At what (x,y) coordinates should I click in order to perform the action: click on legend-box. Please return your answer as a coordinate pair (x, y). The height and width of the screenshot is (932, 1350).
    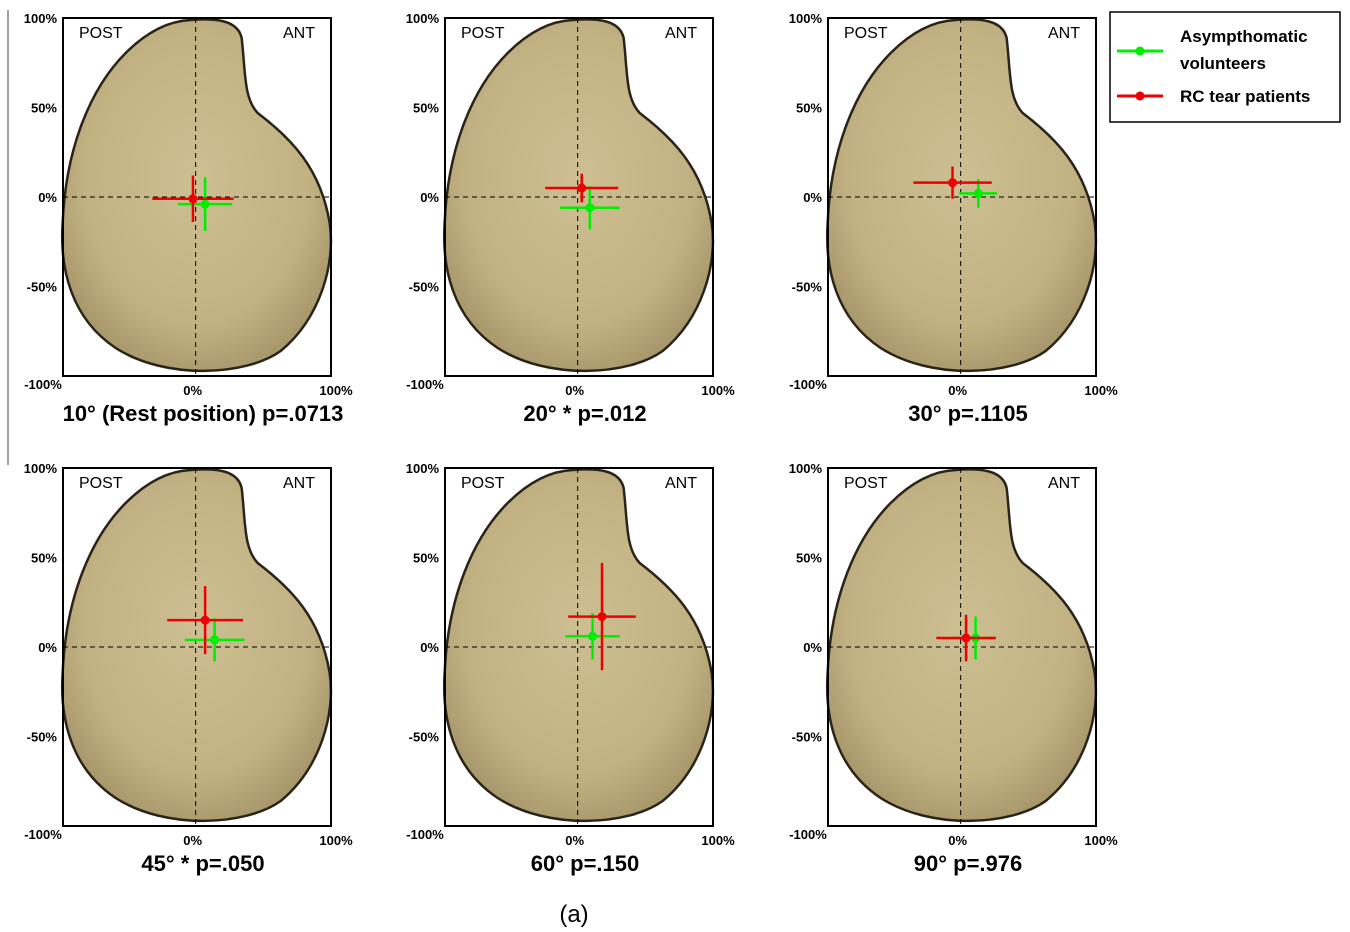
    Looking at the image, I should click on (1225, 67).